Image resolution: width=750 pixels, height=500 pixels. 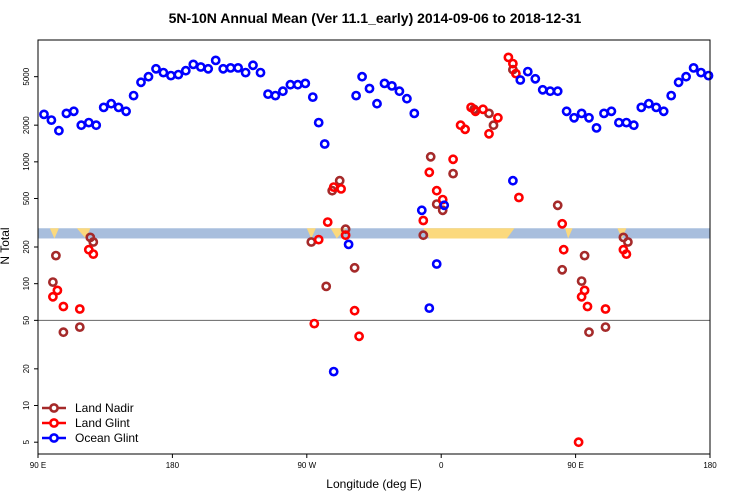 I want to click on y-tick-label: 50, so click(x=26, y=319).